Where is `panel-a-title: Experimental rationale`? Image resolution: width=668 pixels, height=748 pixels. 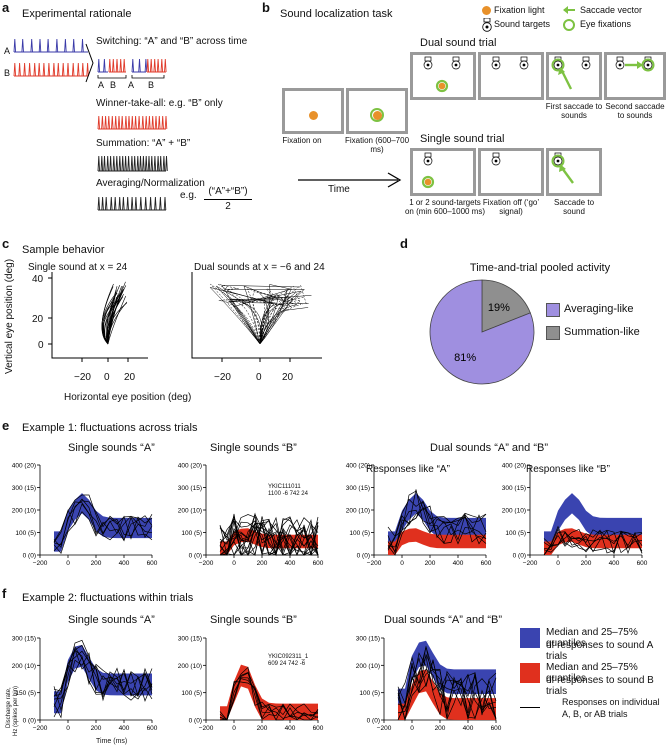
panel-a-title: Experimental rationale is located at coordinates (77, 14).